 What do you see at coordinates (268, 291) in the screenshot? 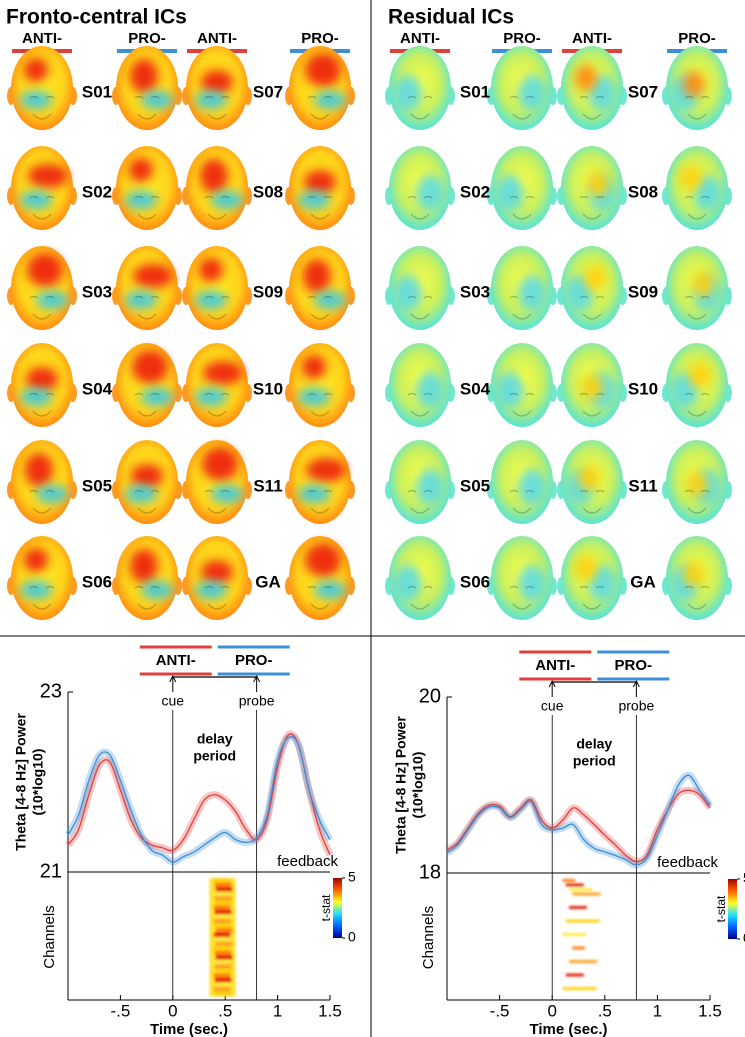
I see `subject-label: S09` at bounding box center [268, 291].